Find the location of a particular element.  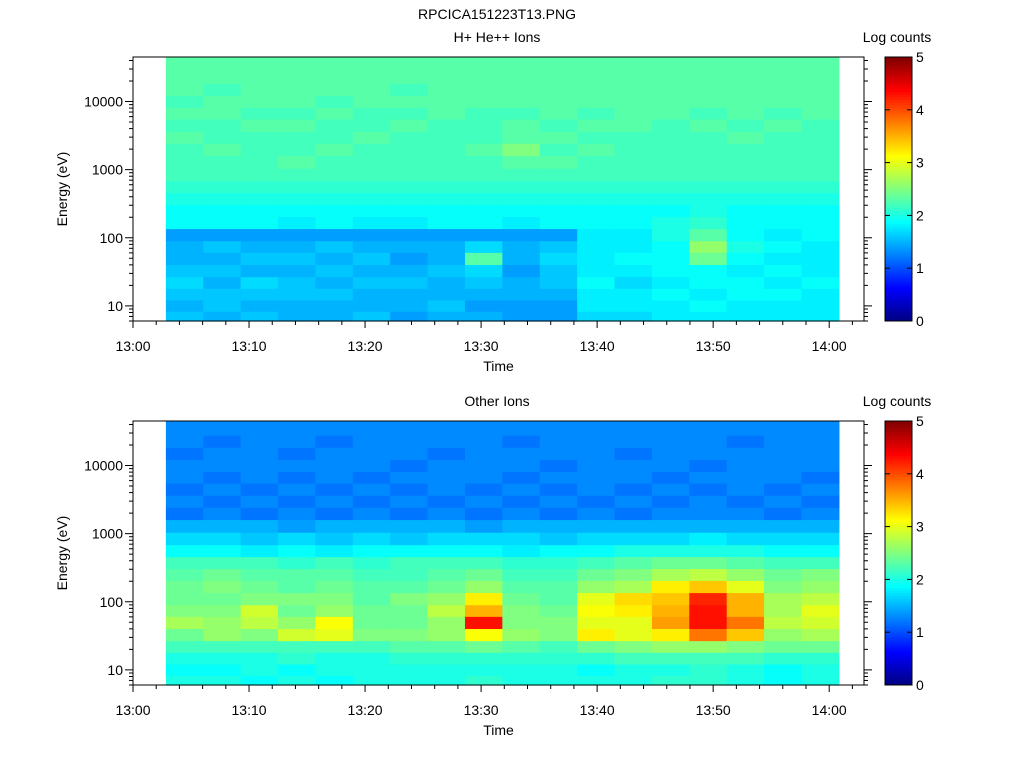

colorbar-tick-label: 2 is located at coordinates (920, 215).